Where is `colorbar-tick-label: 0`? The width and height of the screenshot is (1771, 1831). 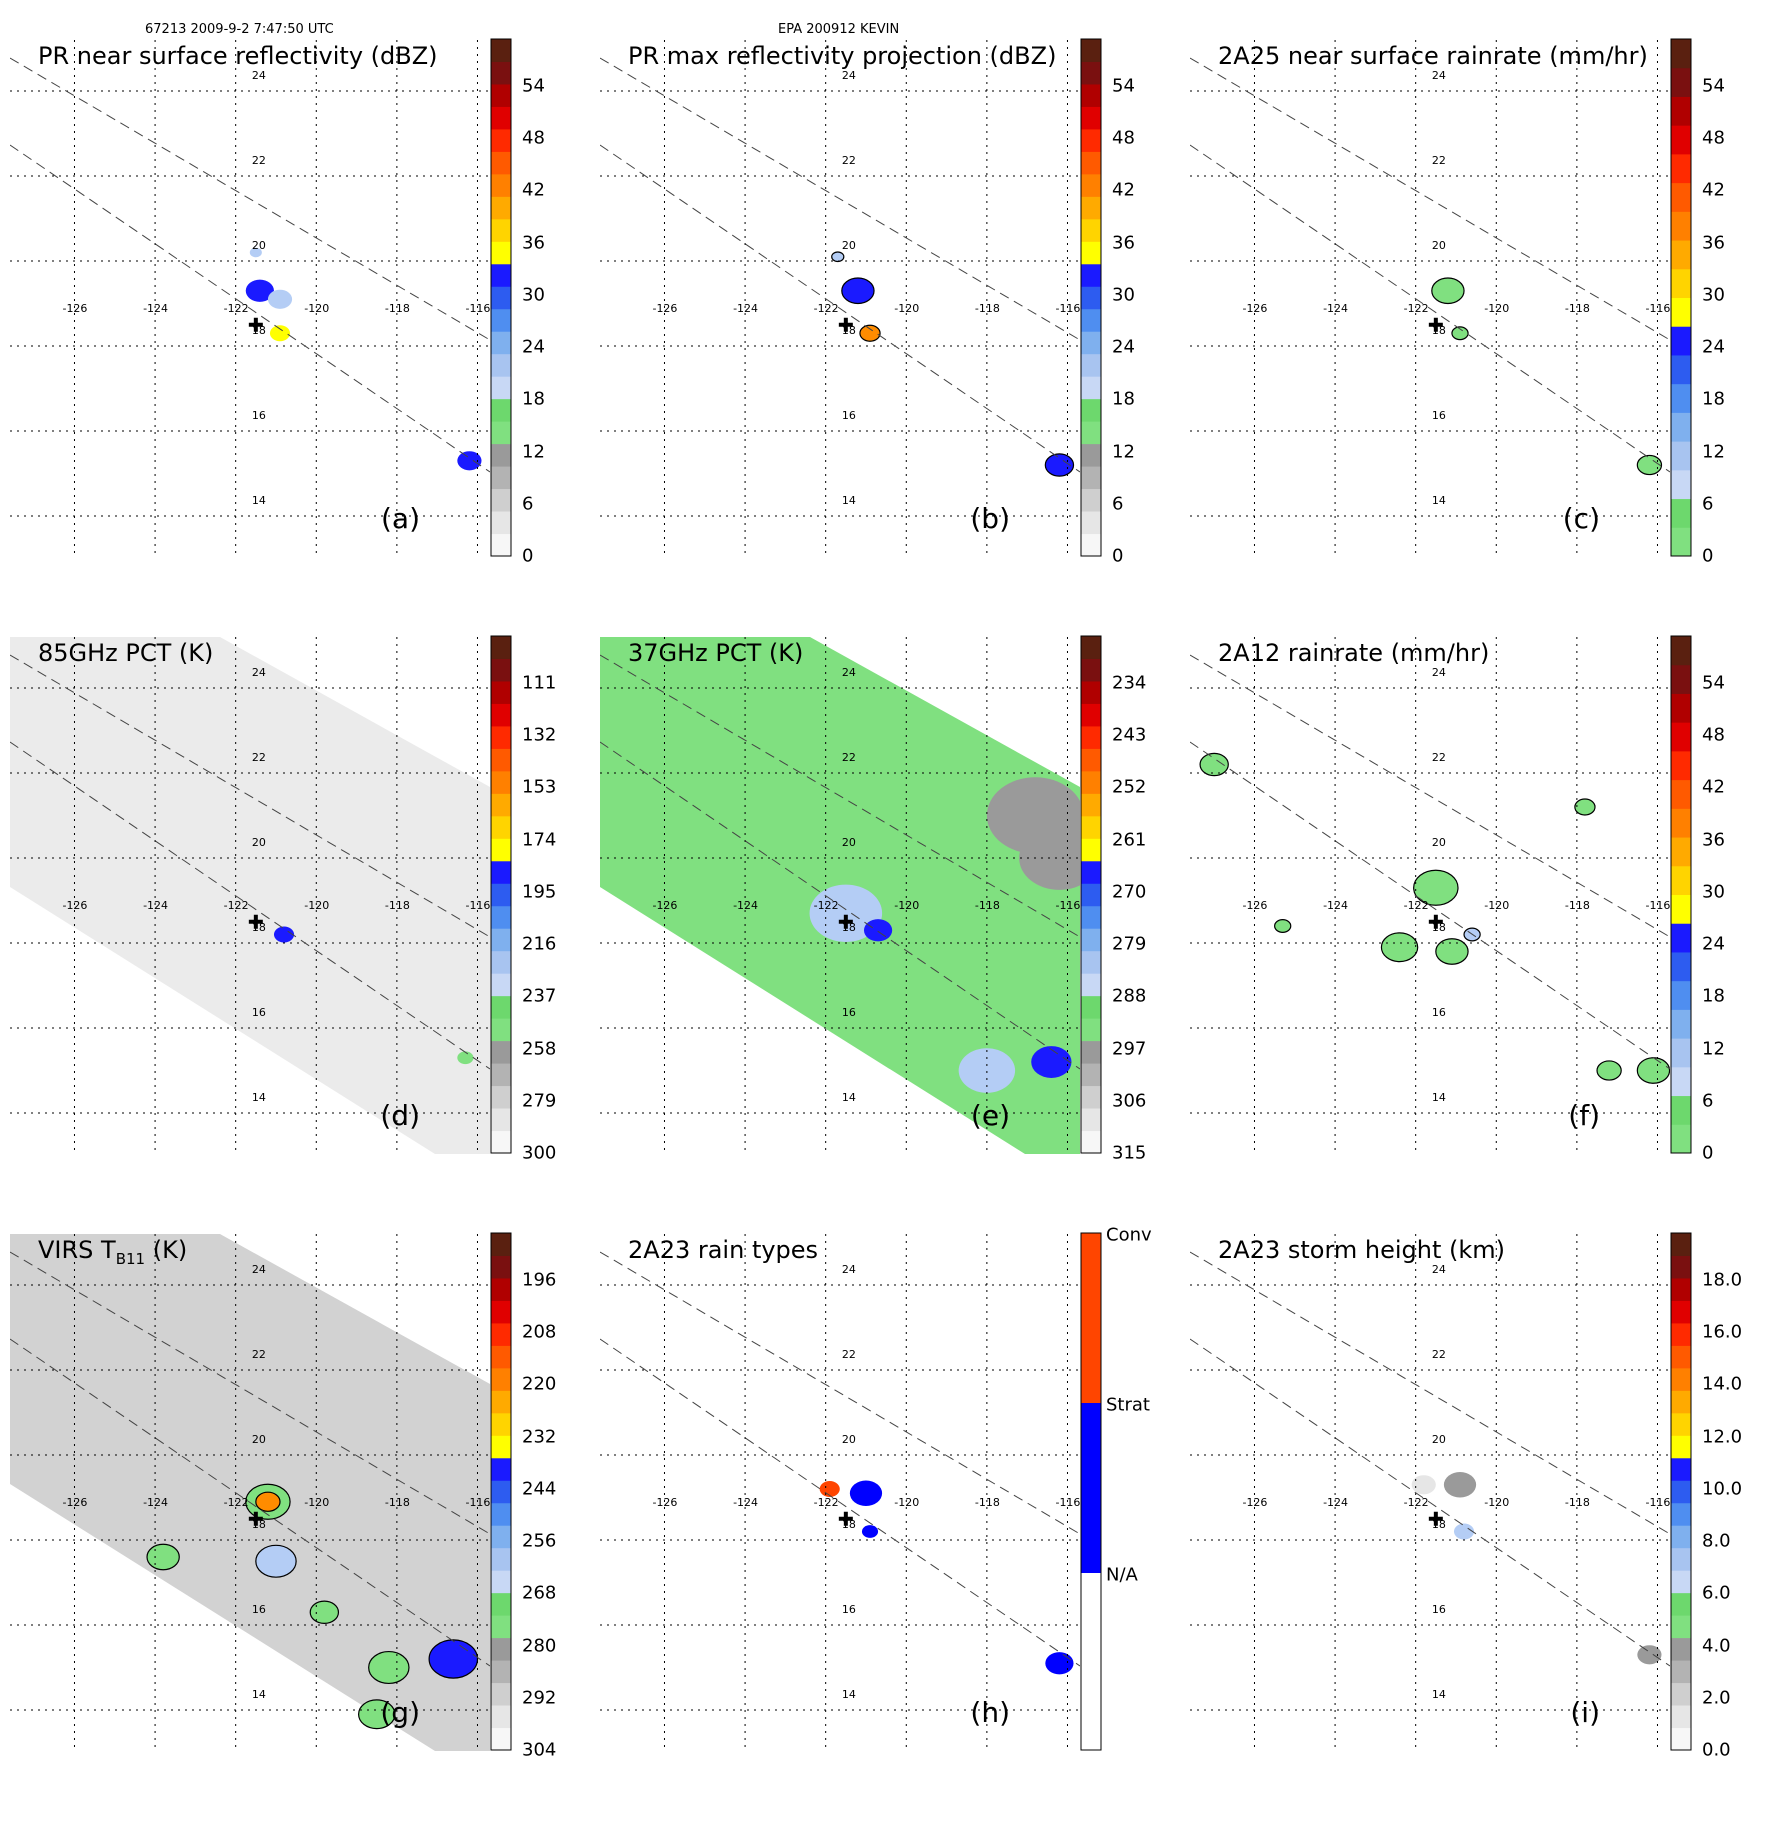 colorbar-tick-label: 0 is located at coordinates (528, 556).